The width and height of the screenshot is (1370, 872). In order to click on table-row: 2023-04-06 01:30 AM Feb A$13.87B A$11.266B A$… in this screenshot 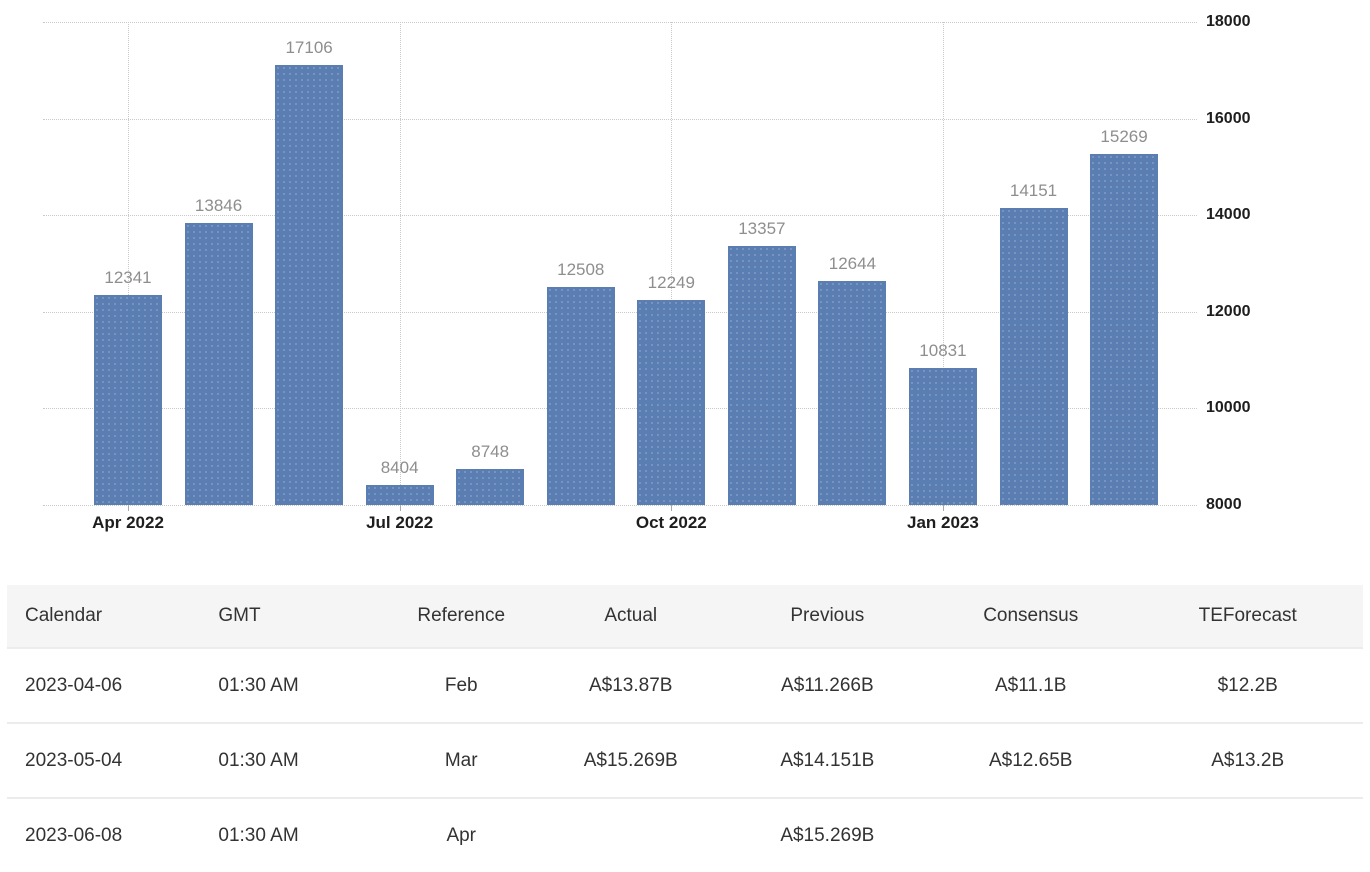, I will do `click(685, 685)`.